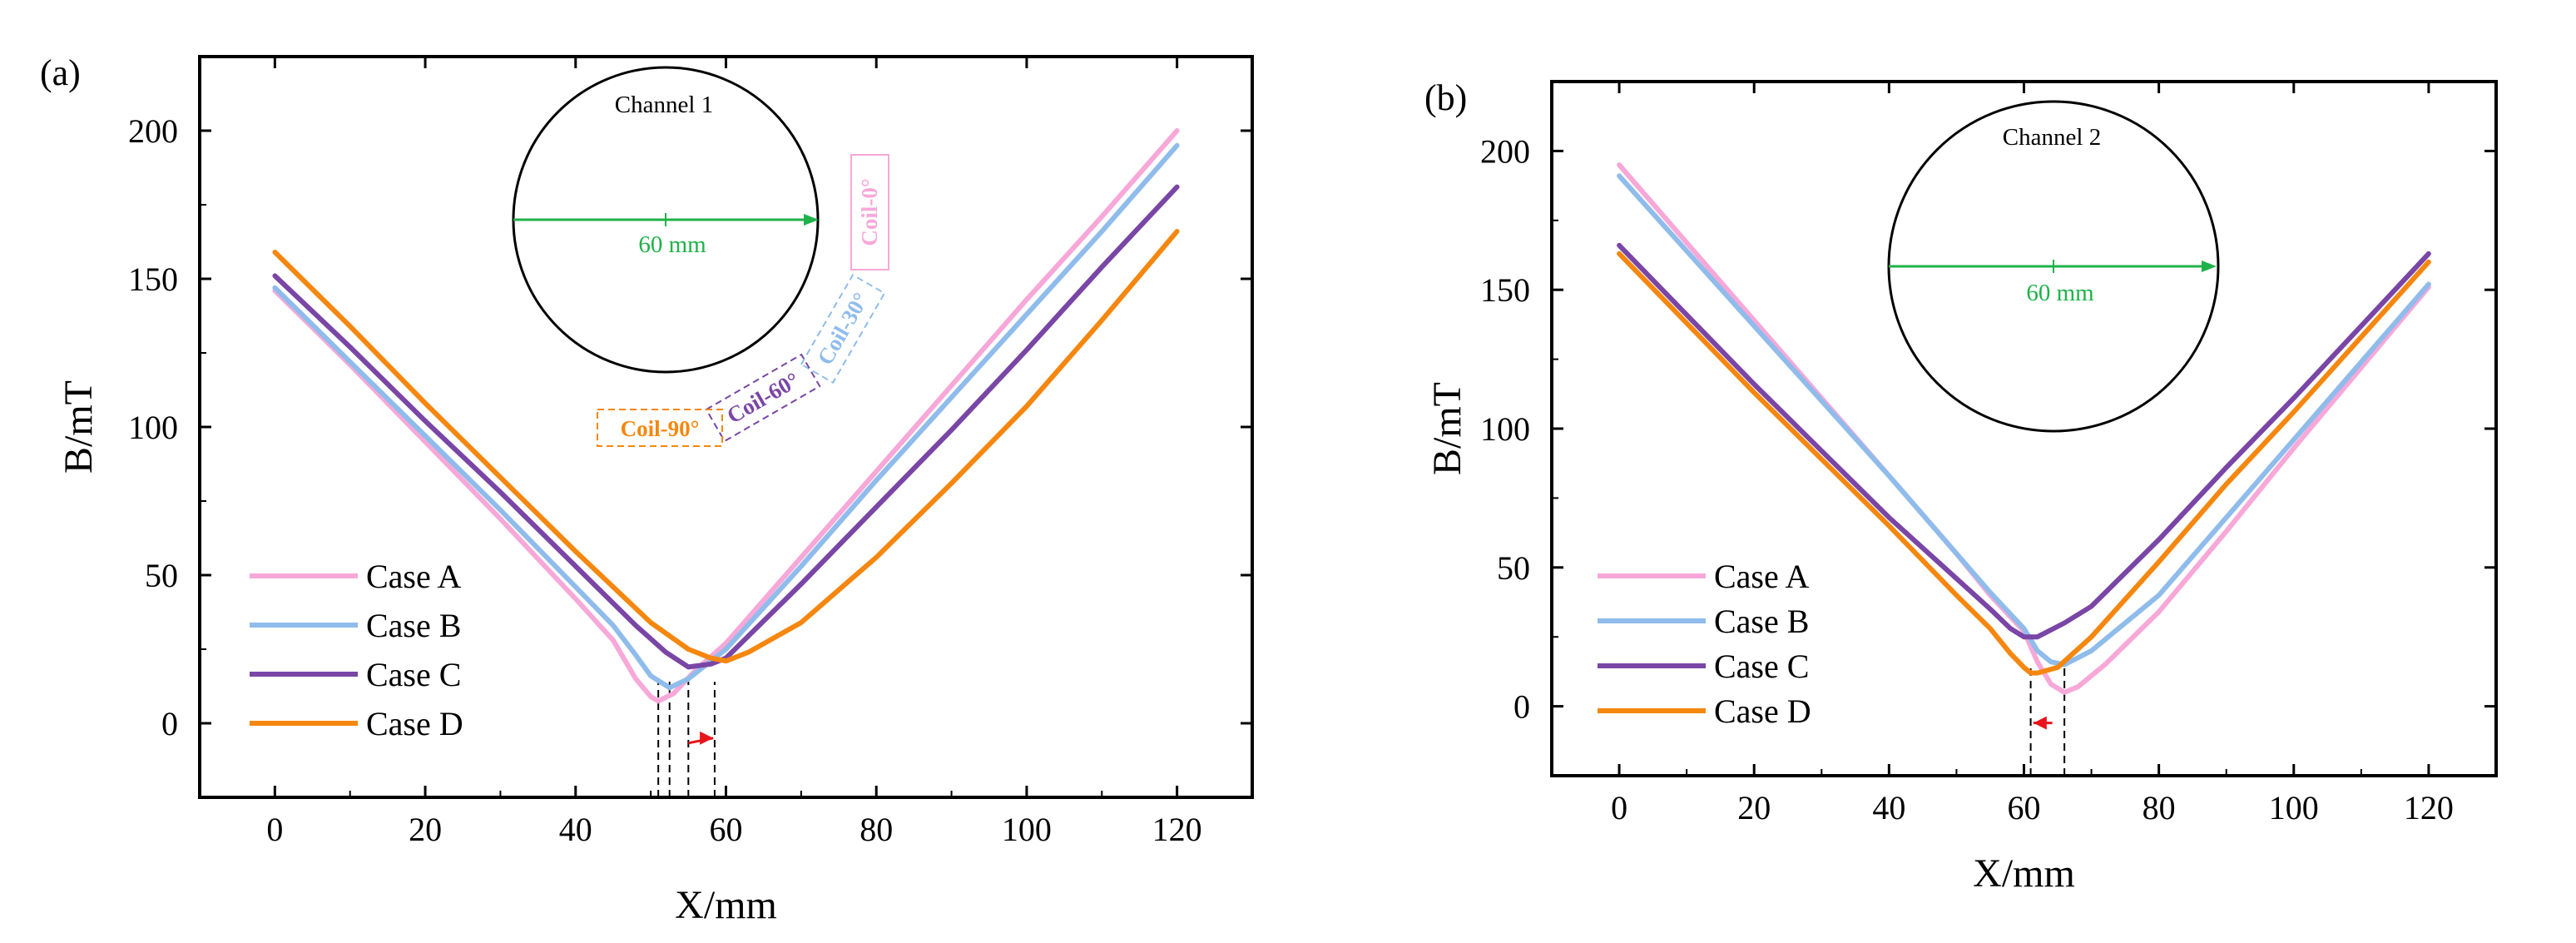  I want to click on channel-2-dimension: 60 mm, so click(2060, 293).